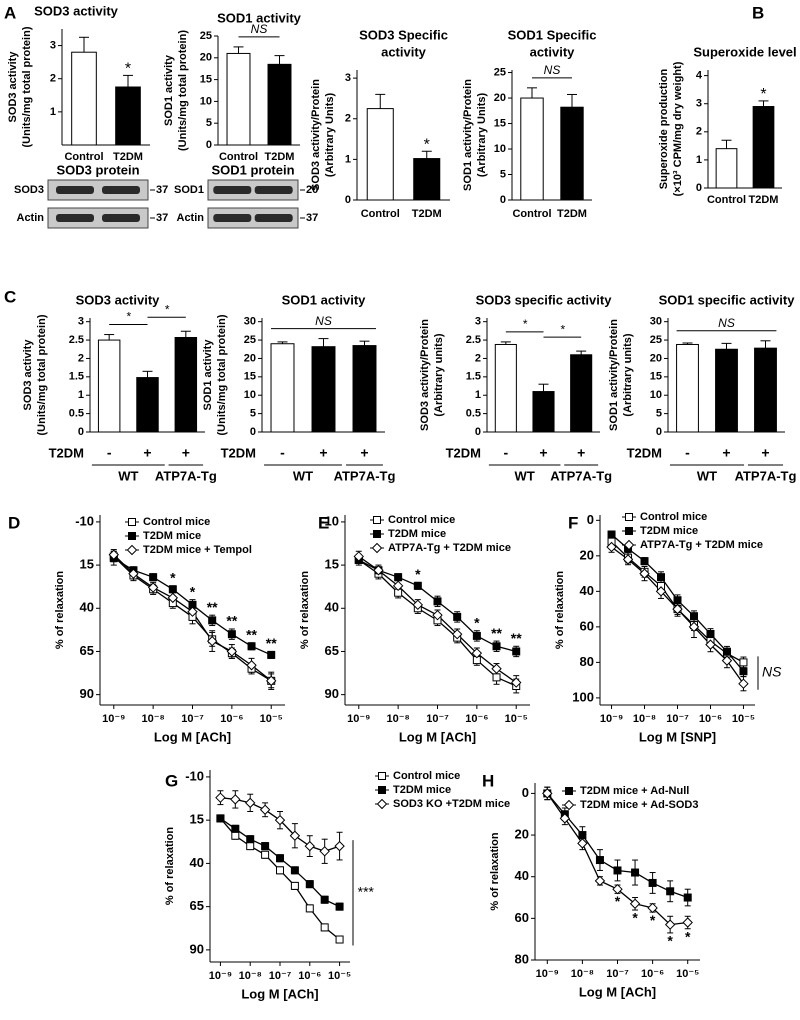 The width and height of the screenshot is (800, 1020). I want to click on x-tick-label: Control, so click(726, 200).